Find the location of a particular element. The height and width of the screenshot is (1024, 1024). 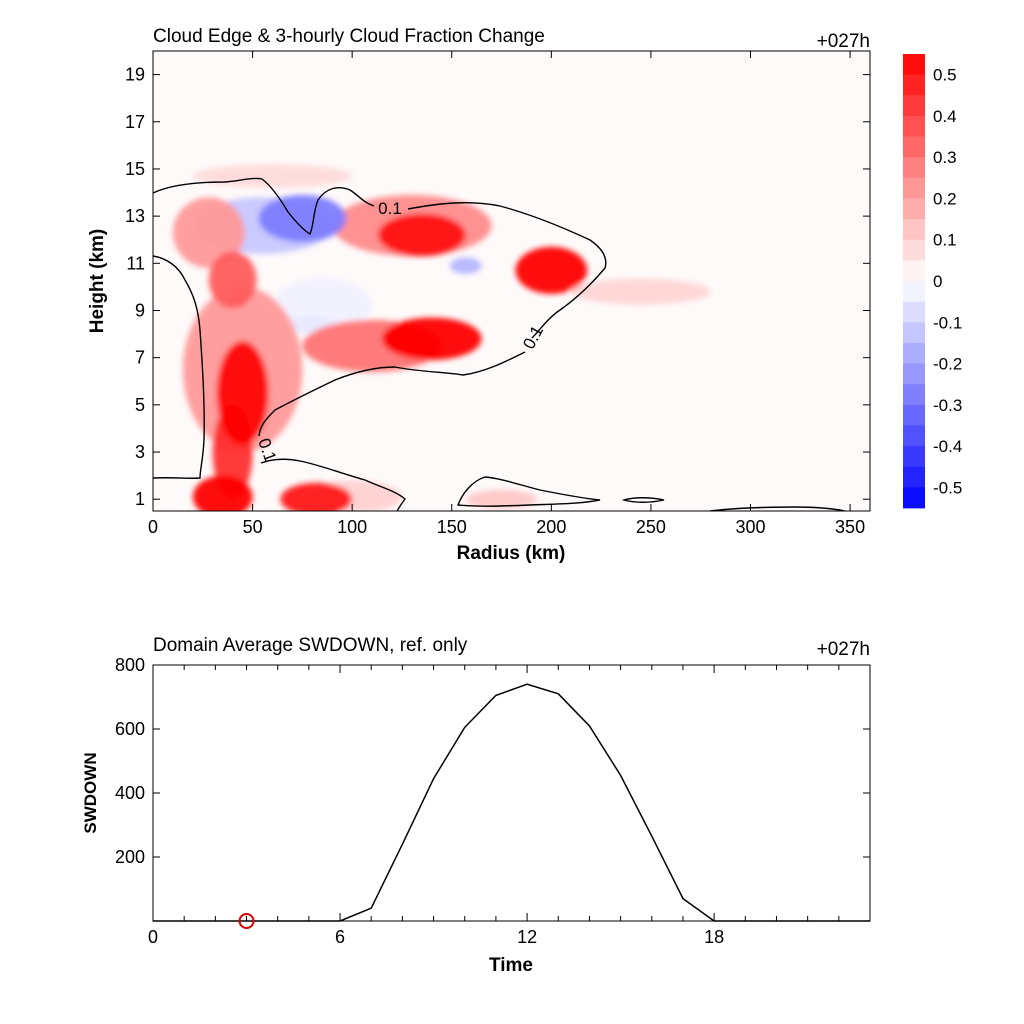

x-tick-label: 150 is located at coordinates (452, 527).